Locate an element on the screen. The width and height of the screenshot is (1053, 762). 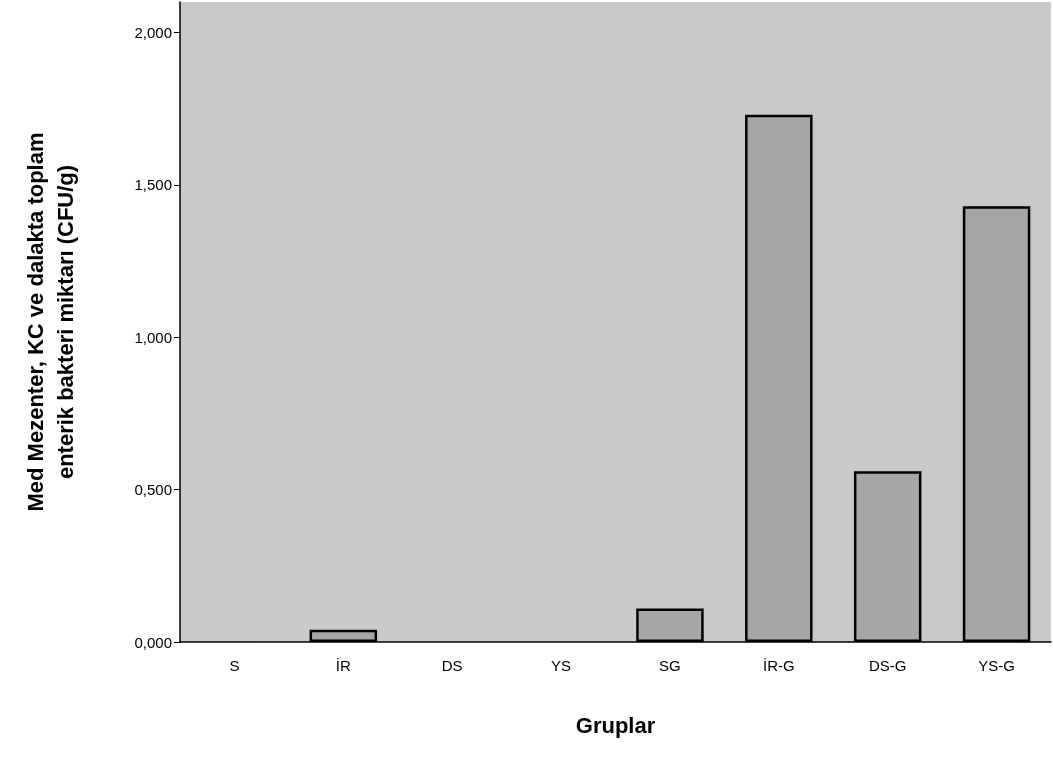
x-tick-label: DS is located at coordinates (452, 665).